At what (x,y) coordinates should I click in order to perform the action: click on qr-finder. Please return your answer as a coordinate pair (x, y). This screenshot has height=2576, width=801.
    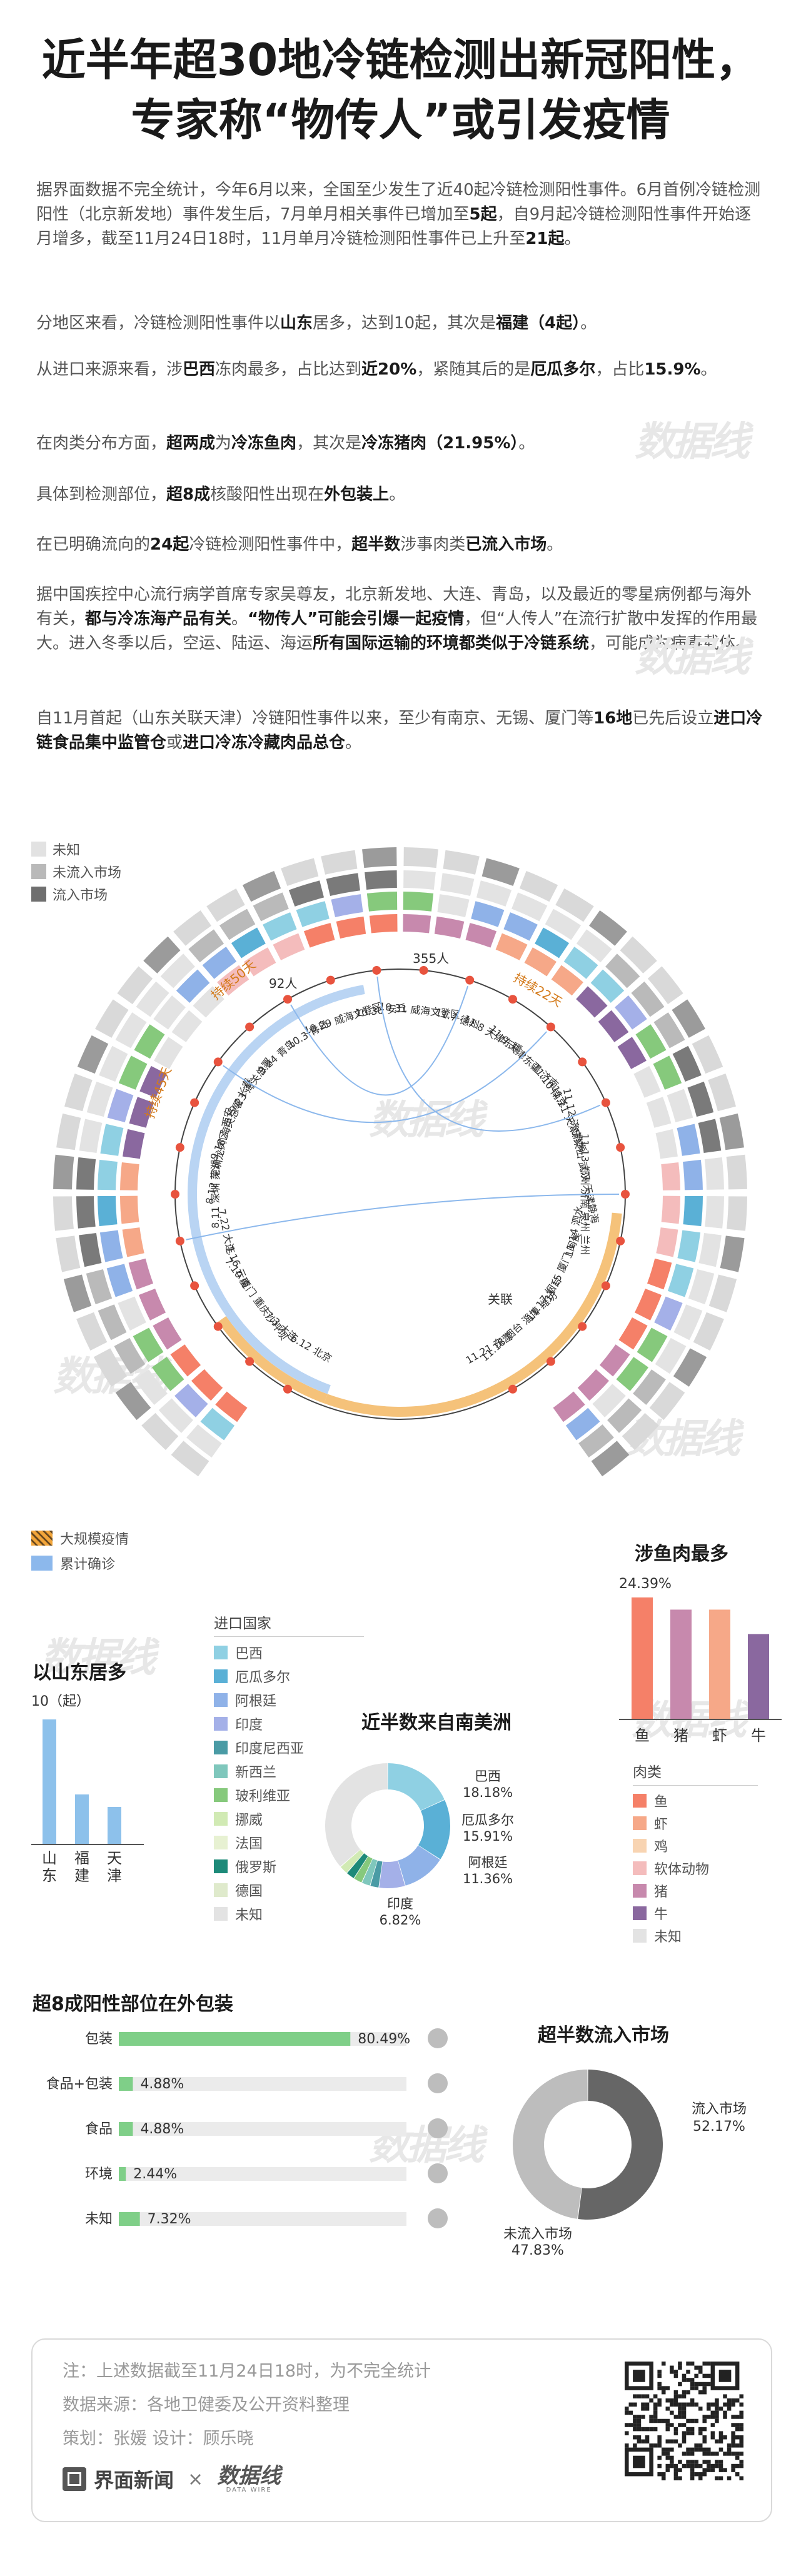
    Looking at the image, I should click on (639, 2461).